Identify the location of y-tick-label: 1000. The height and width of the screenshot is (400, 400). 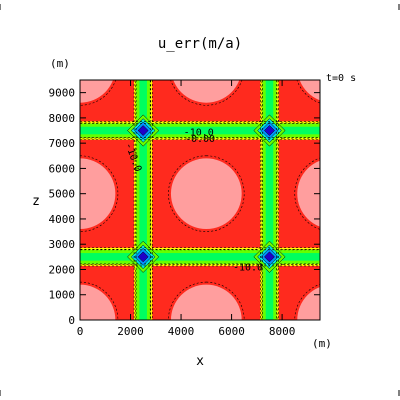
(62, 295).